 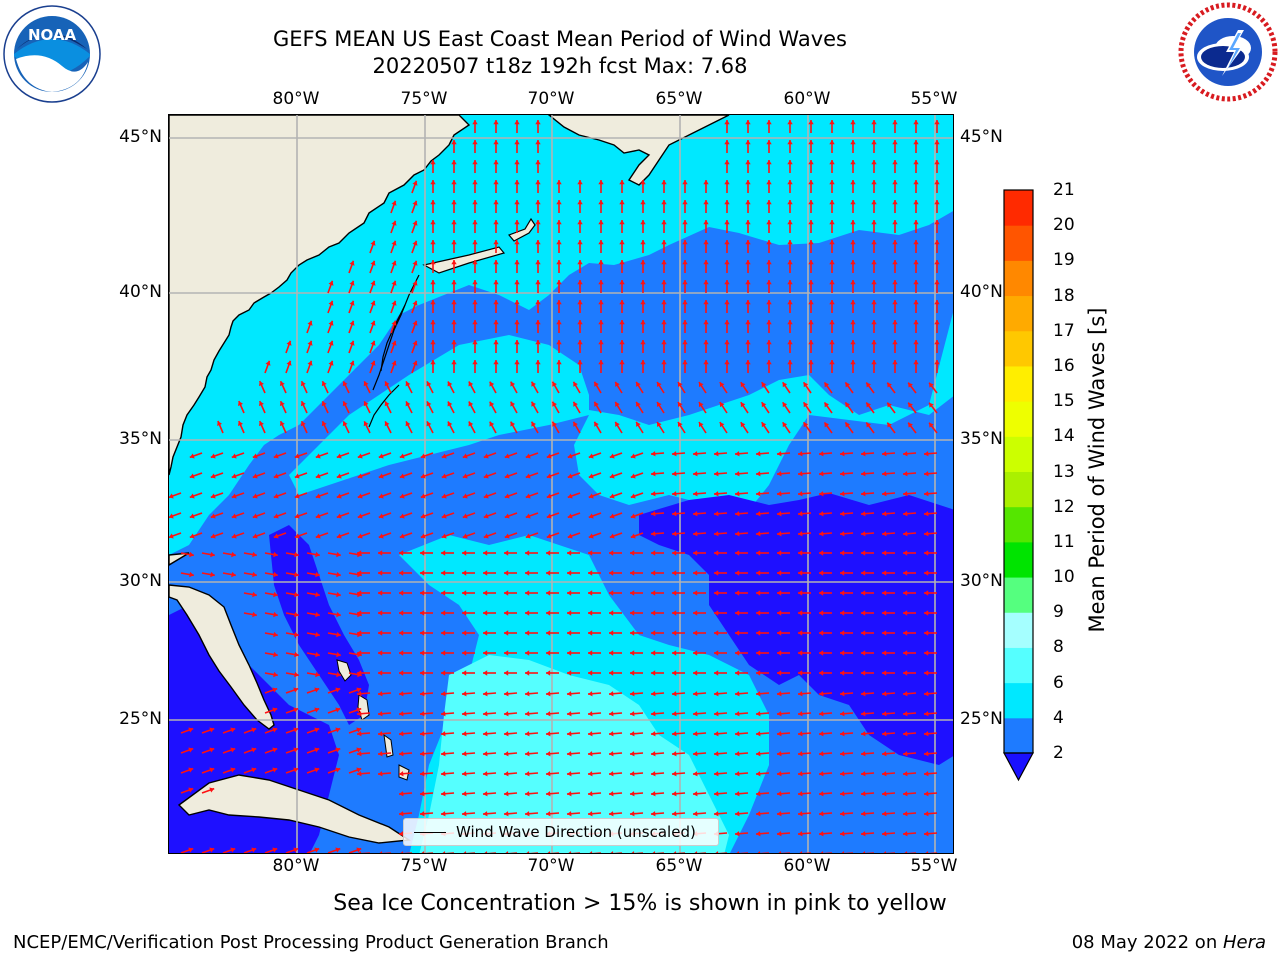 What do you see at coordinates (1058, 647) in the screenshot?
I see `colorbar-tick-label: 8` at bounding box center [1058, 647].